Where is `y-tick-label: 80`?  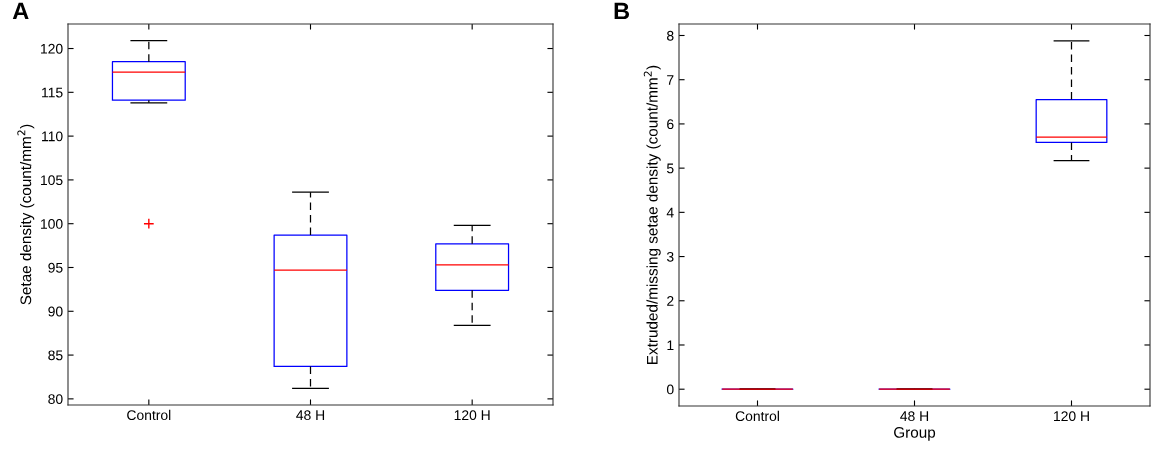
y-tick-label: 80 is located at coordinates (55, 399).